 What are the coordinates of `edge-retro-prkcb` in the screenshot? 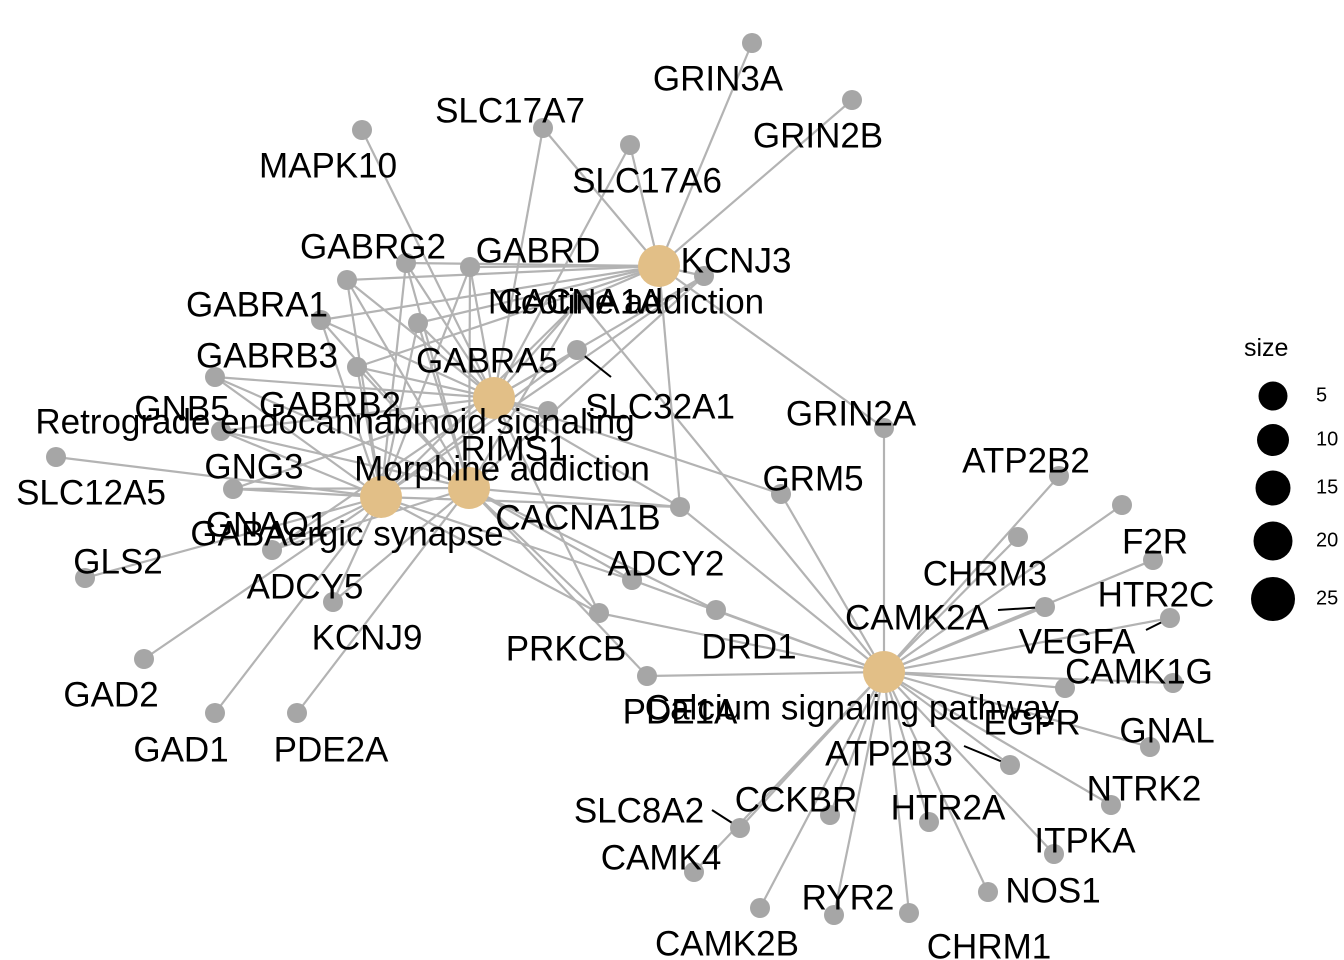 It's located at (546, 505).